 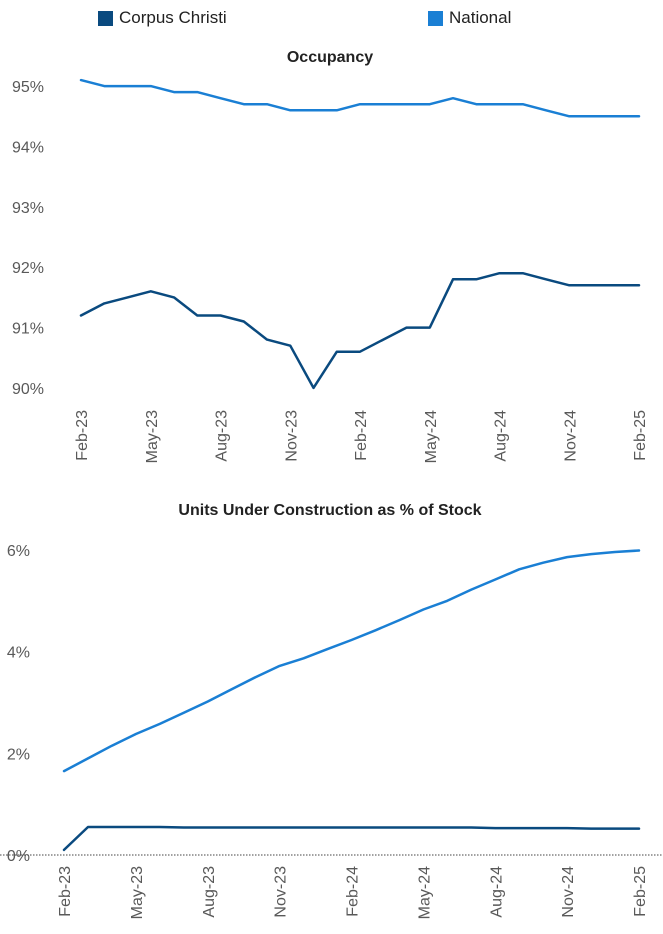 I want to click on legend-item-corpus-christi: Corpus Christi, so click(x=162, y=18).